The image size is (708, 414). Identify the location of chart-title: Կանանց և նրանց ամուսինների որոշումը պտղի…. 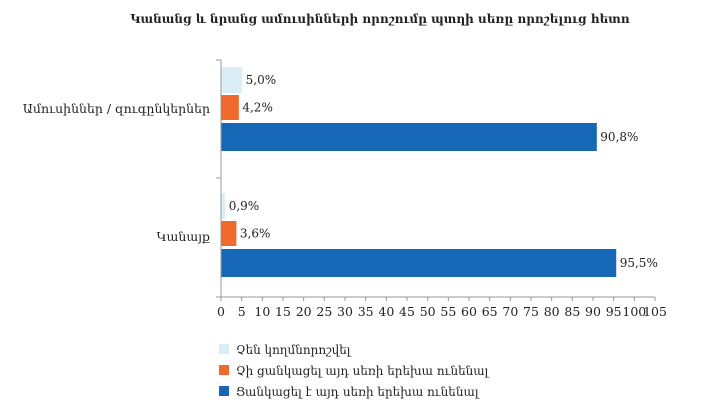
(379, 19).